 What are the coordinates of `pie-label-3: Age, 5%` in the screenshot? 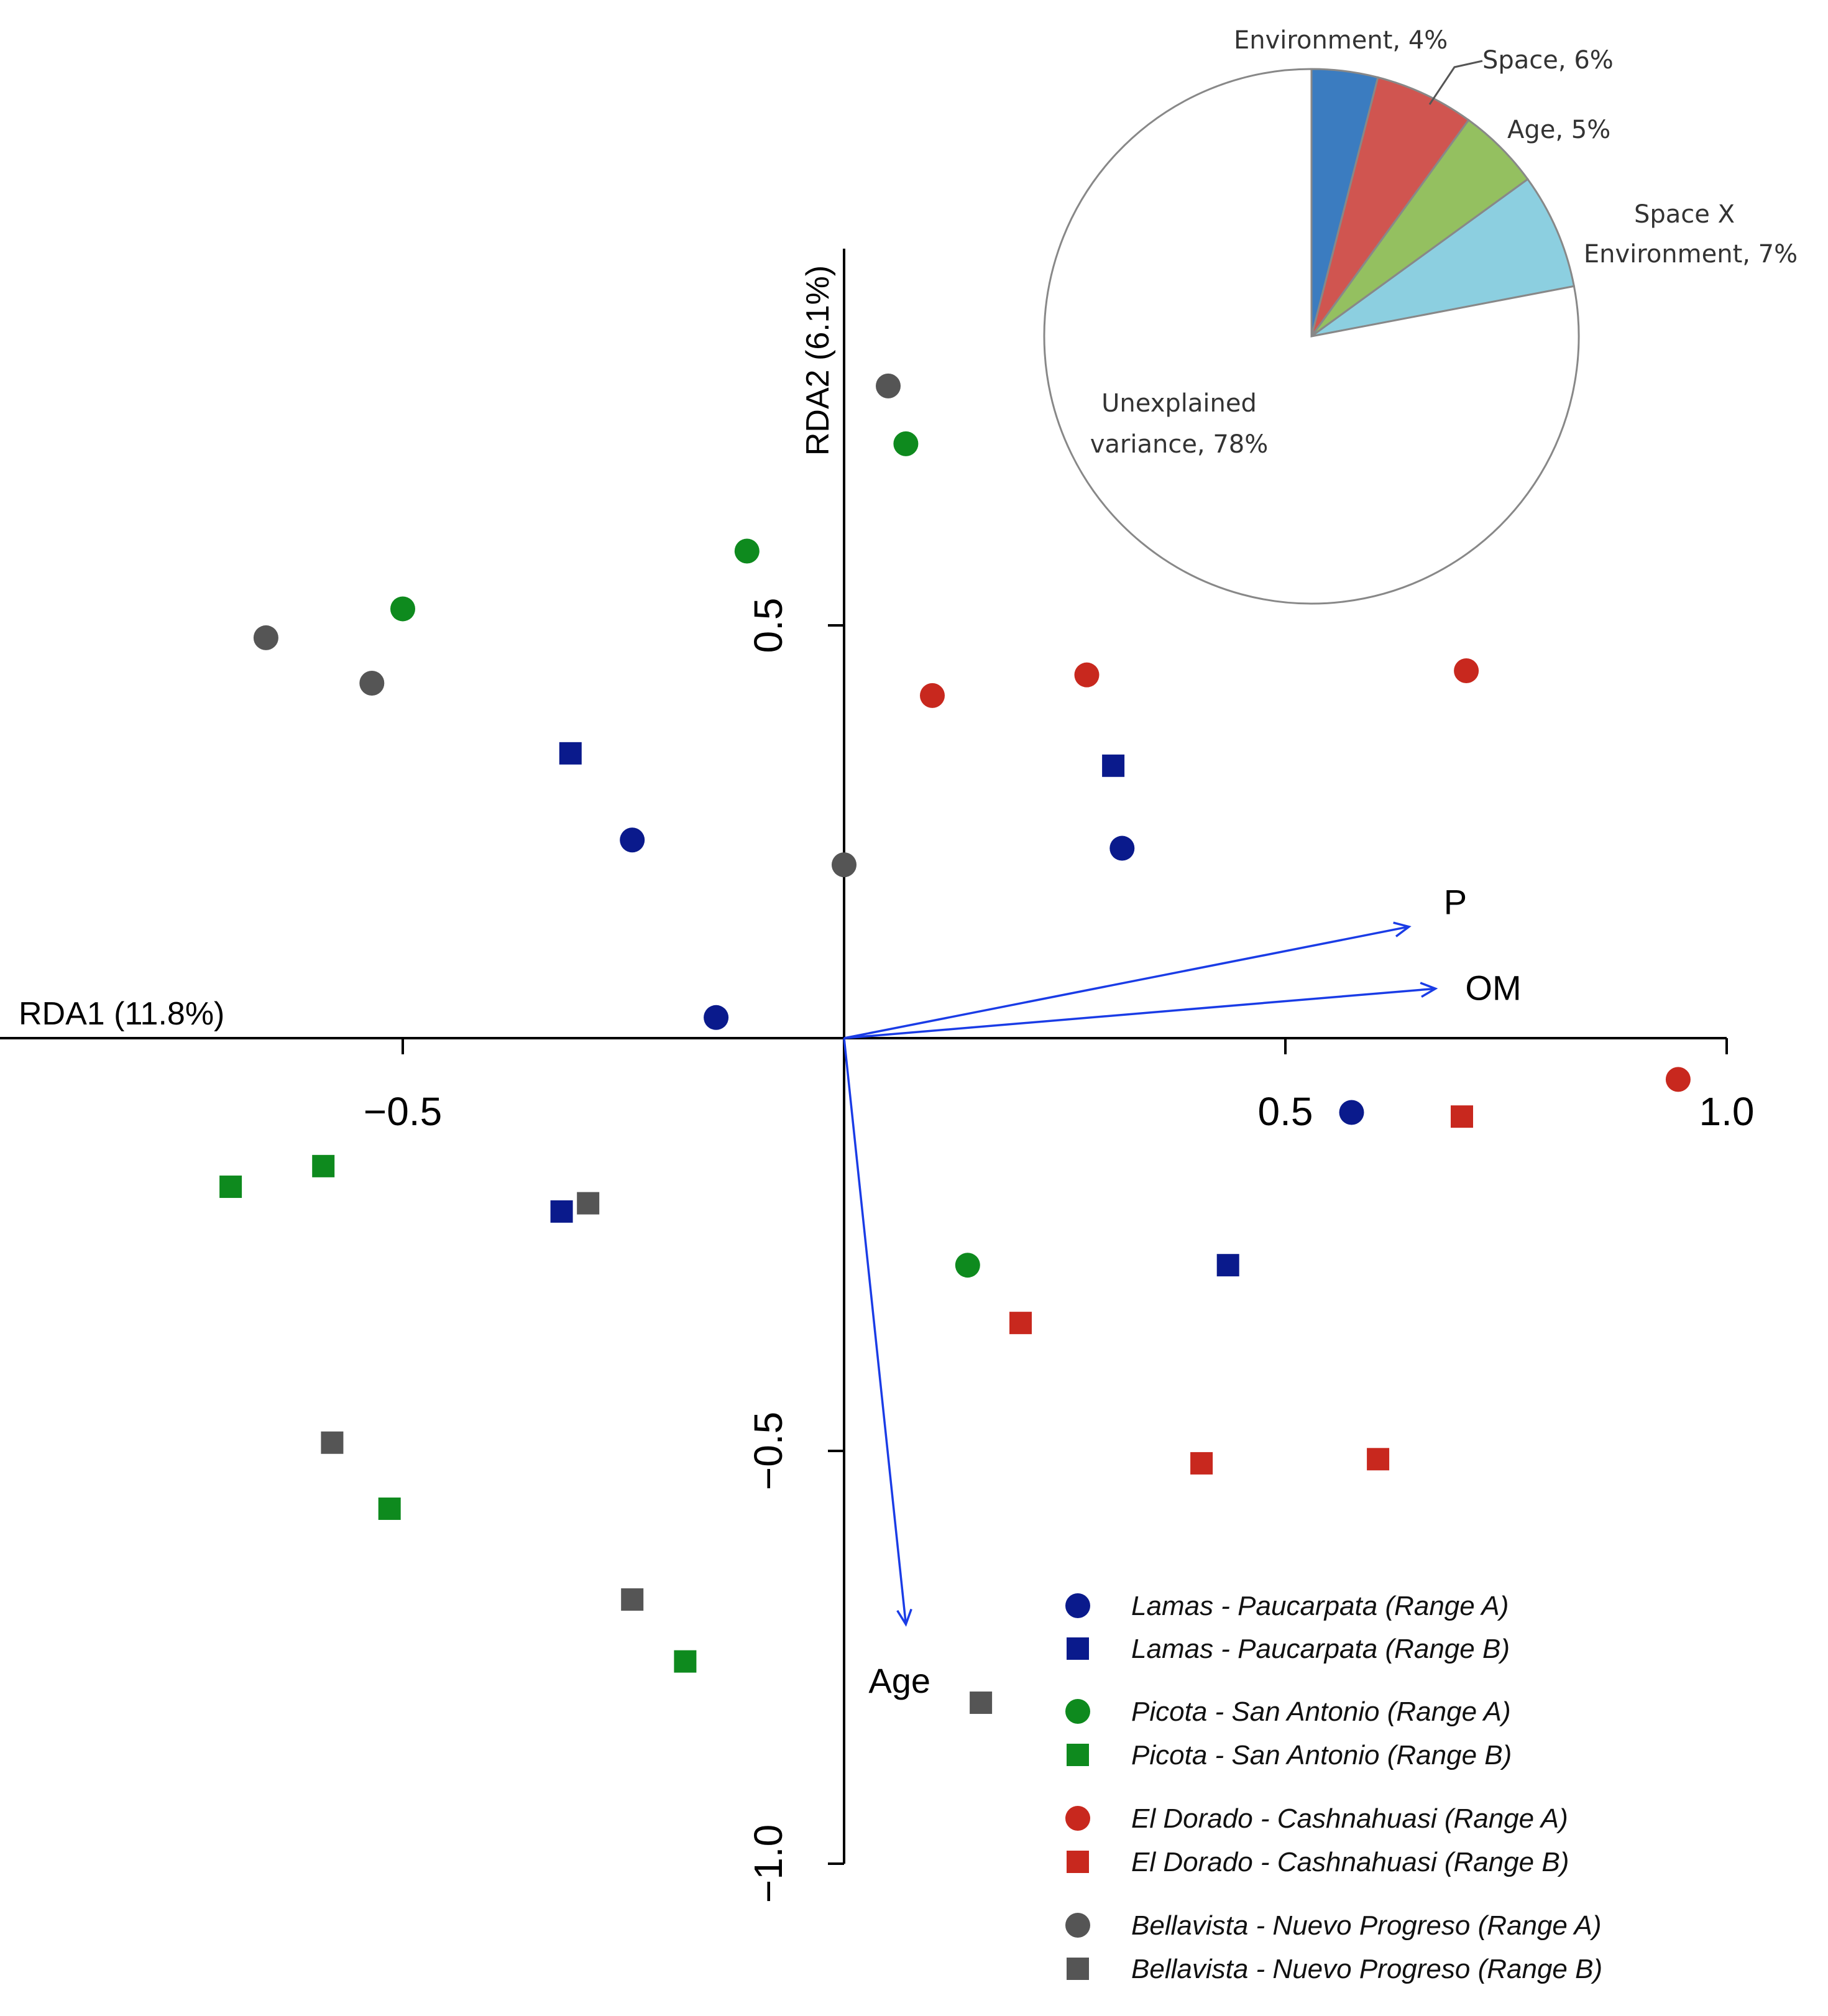 It's located at (1558, 130).